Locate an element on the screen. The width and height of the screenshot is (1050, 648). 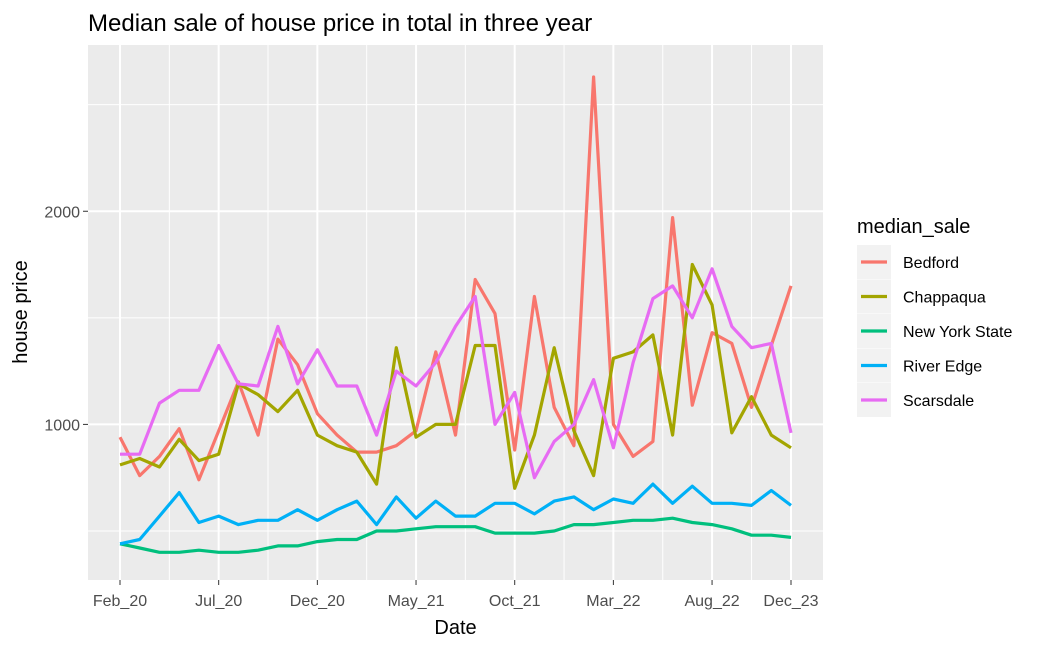
series-line-river-edge is located at coordinates (455, 514).